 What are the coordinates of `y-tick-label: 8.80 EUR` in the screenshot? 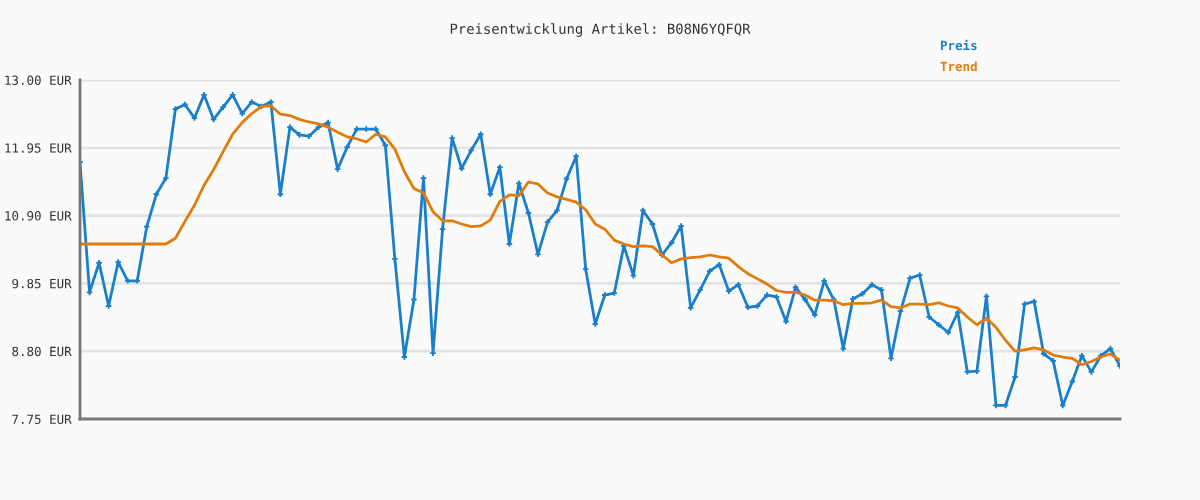 It's located at (42, 351).